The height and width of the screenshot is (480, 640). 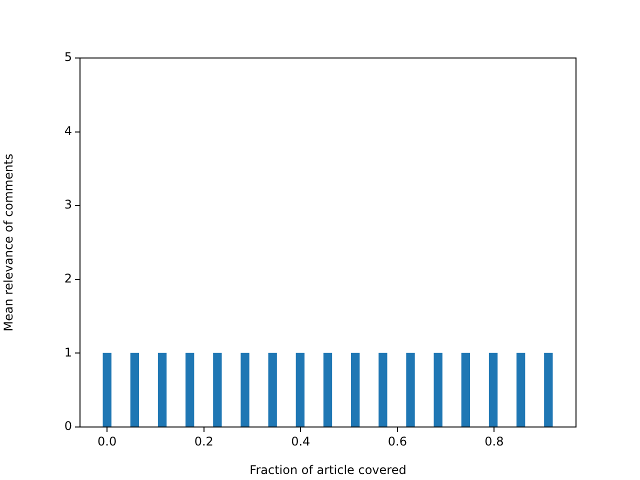 I want to click on y-tick-label: 2, so click(x=68, y=279).